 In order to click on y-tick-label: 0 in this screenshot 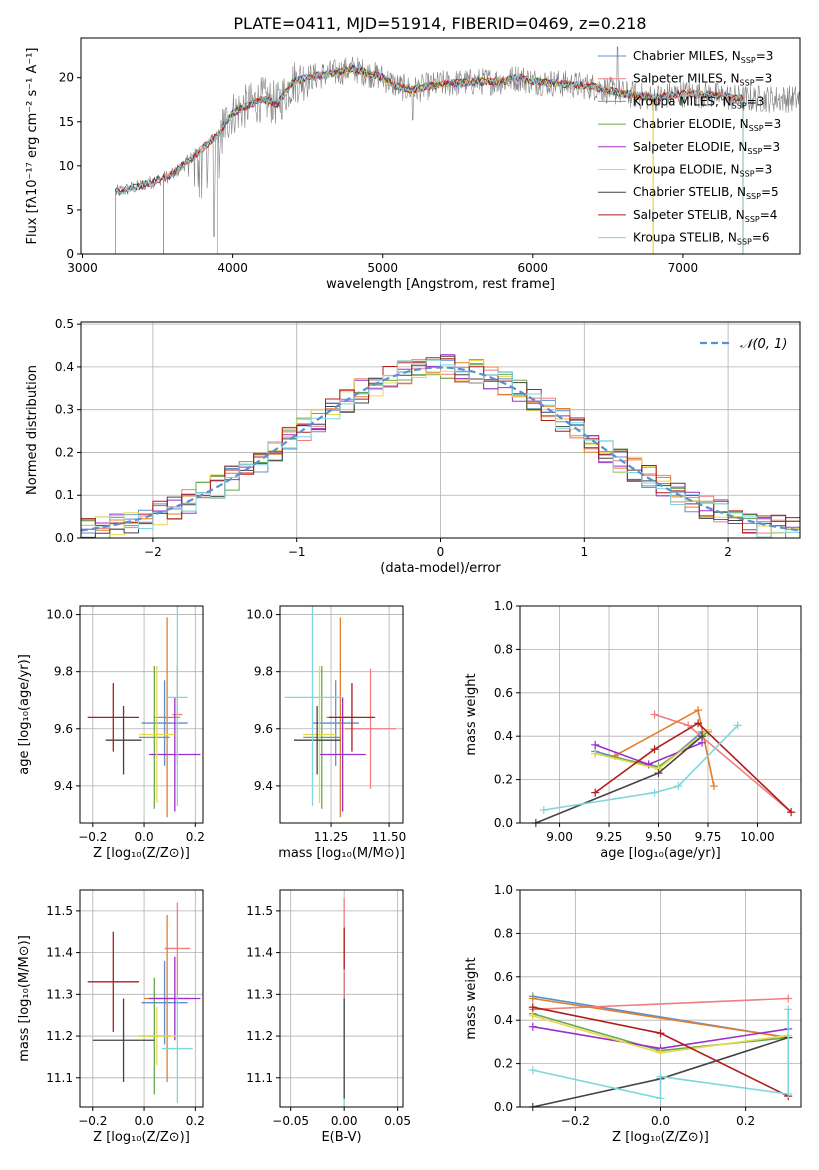, I will do `click(70, 254)`.